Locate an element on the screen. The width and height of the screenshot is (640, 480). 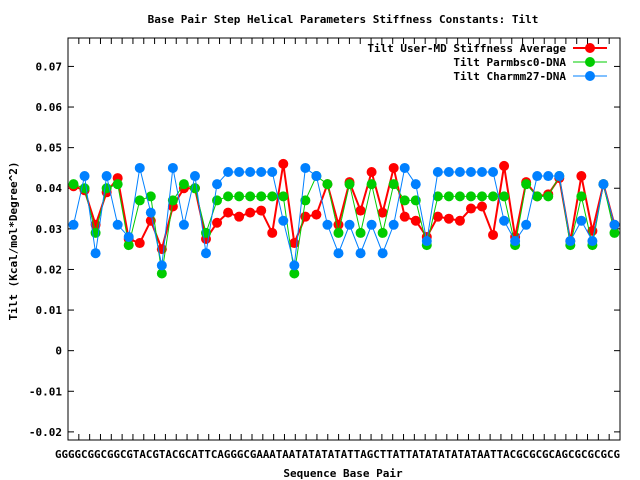
legend-label: Tilt User-MD Stiffness Average is located at coordinates (466, 48).